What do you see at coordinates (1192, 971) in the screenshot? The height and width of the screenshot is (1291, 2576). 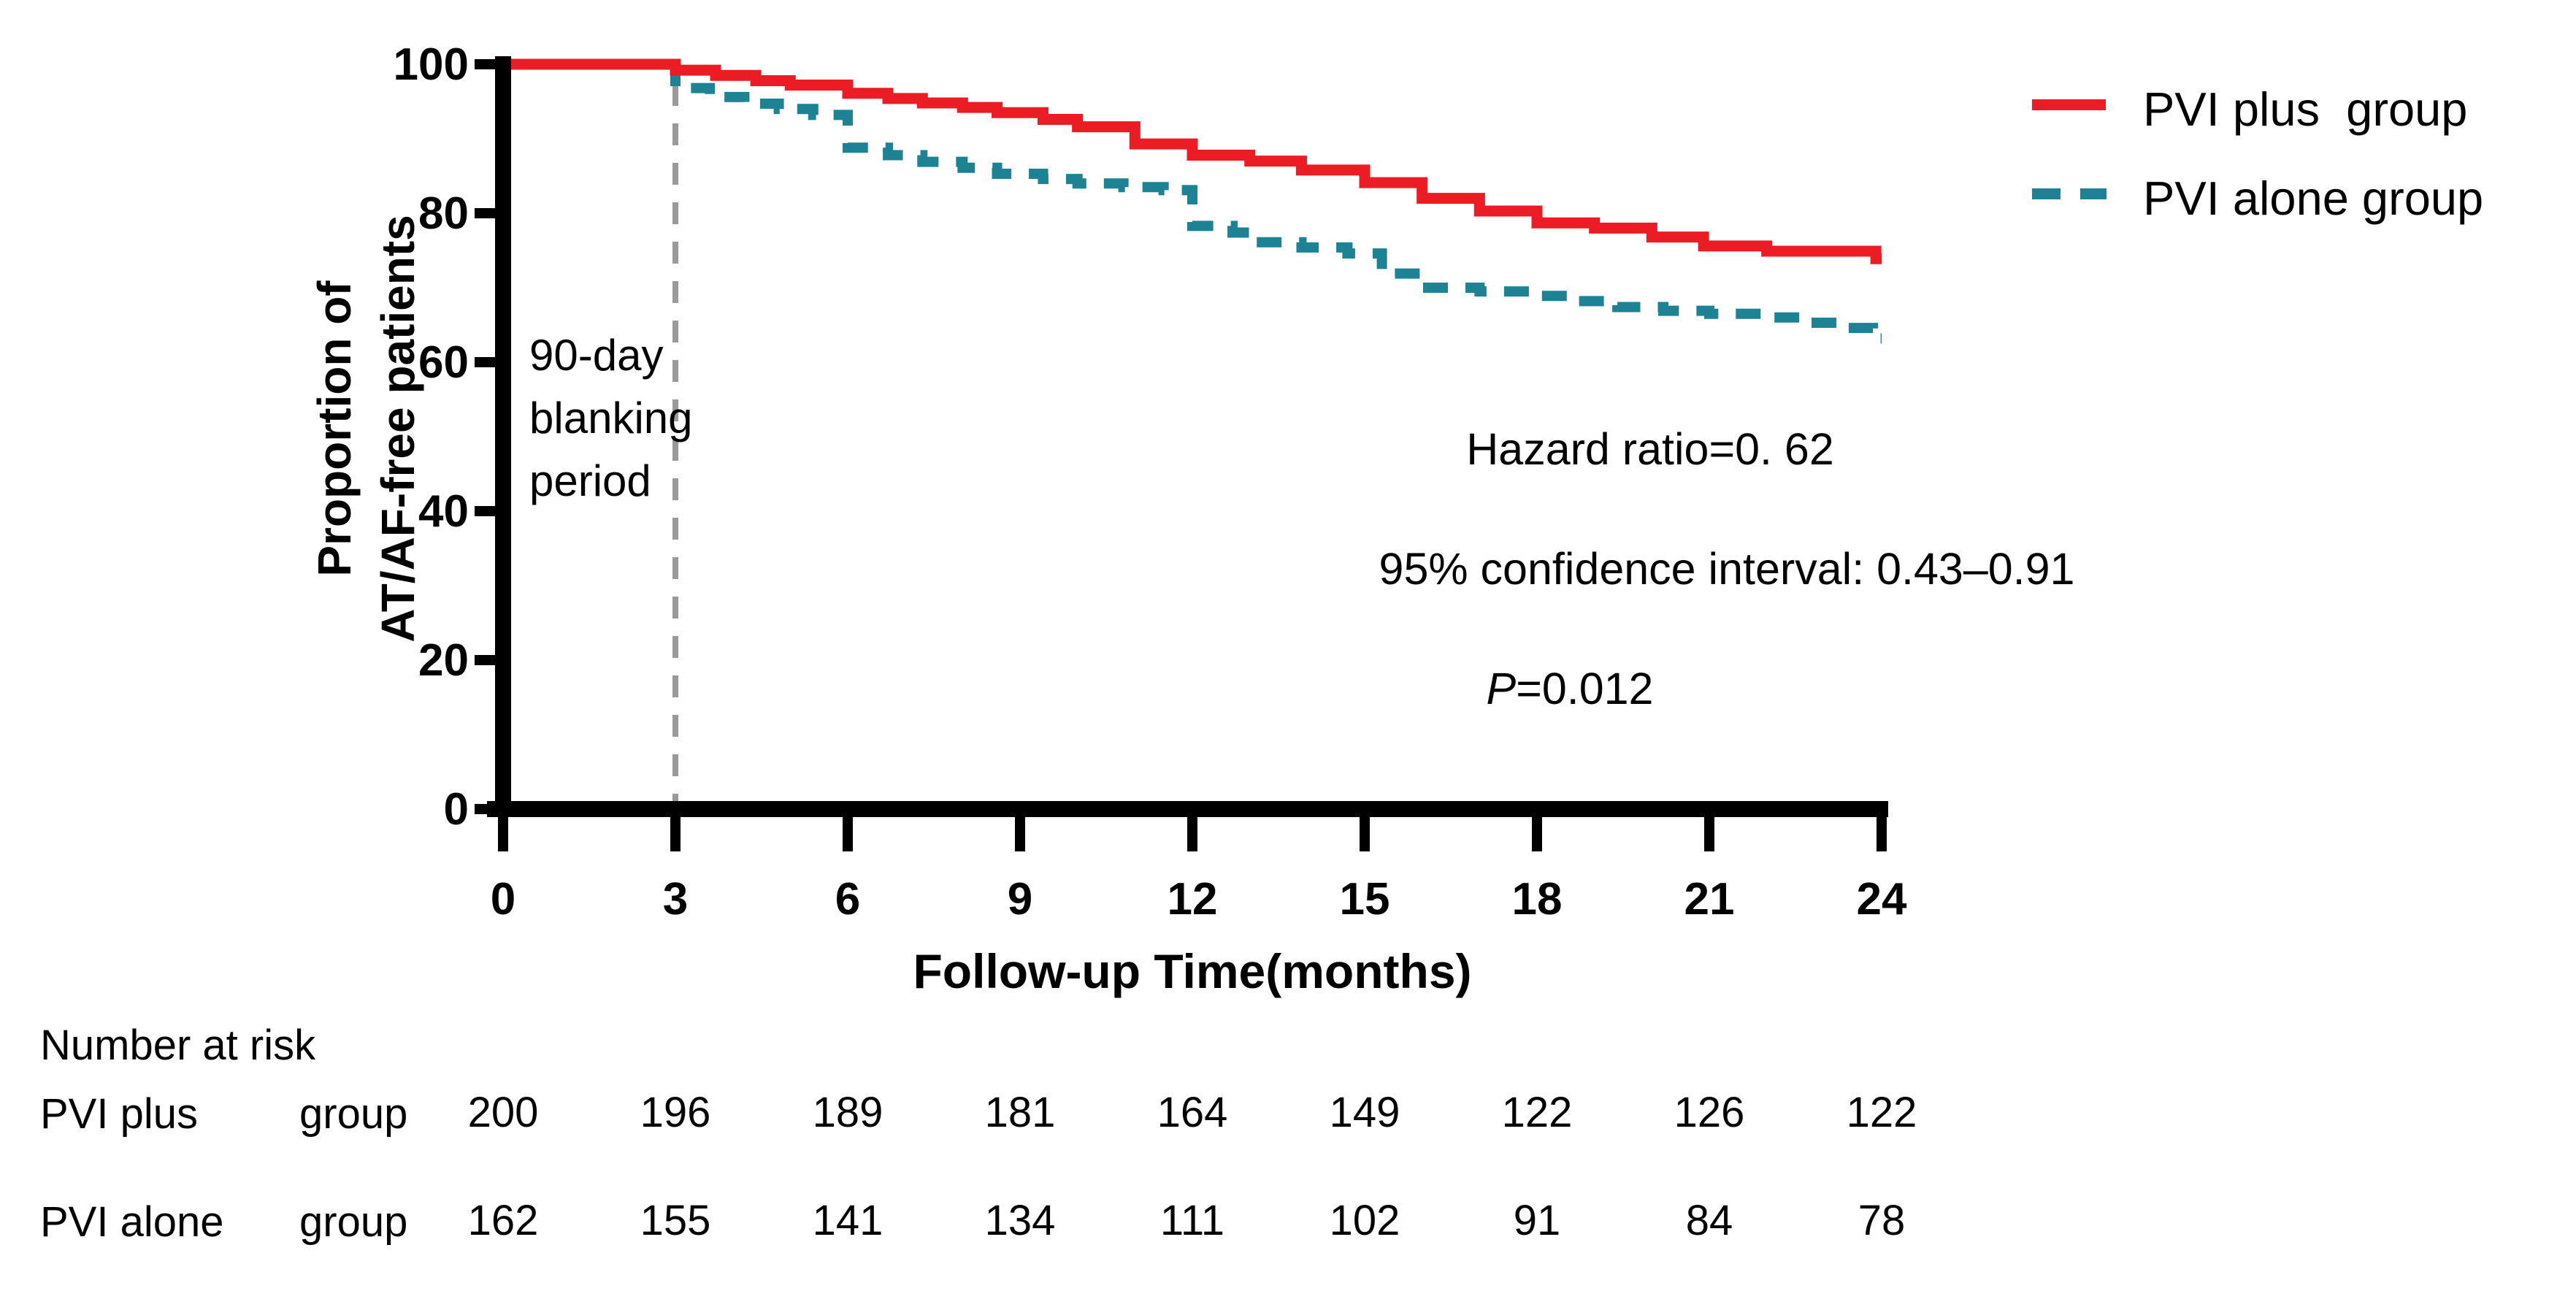 I see `x-axis-title: Follow-up Time(months)` at bounding box center [1192, 971].